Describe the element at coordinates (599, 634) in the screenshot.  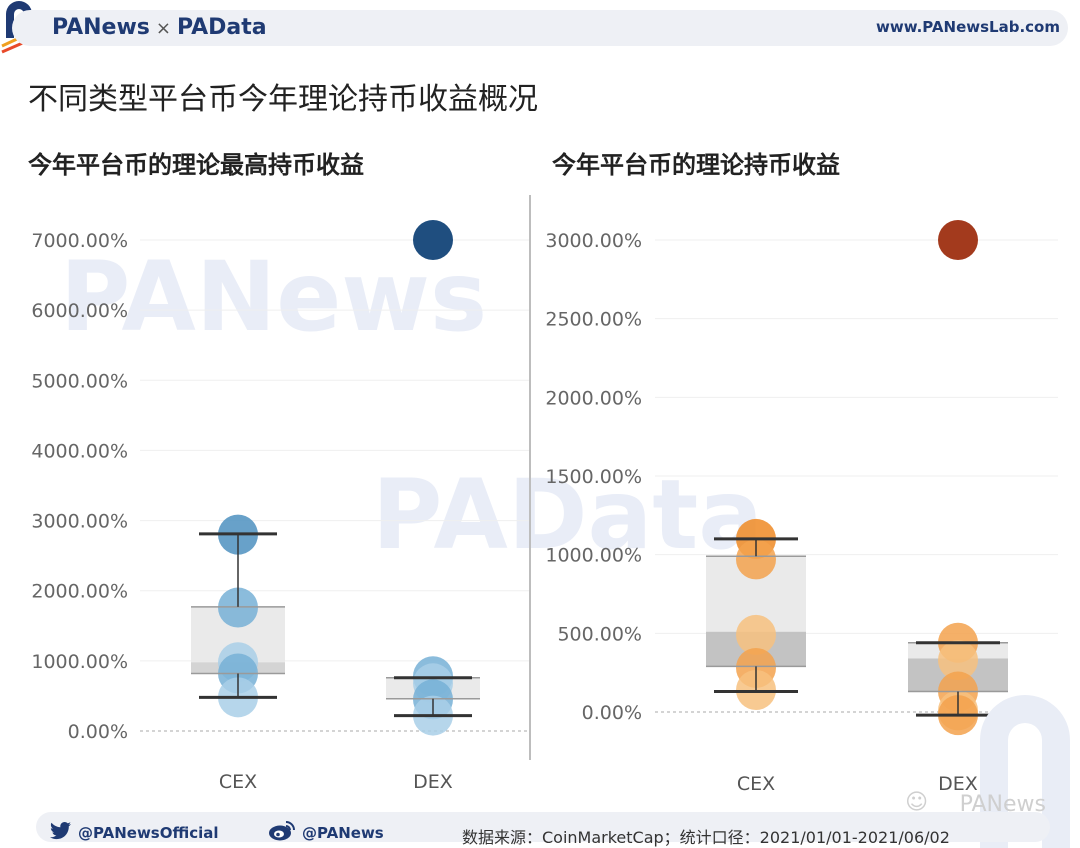
I see `y-tick-label: 500.00%` at that location.